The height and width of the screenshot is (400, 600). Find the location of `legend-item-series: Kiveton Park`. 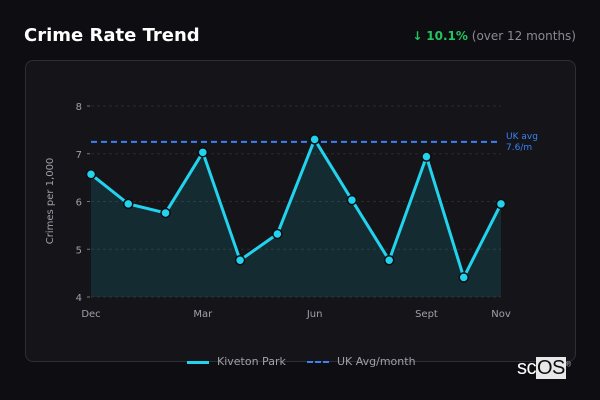

legend-item-series: Kiveton Park is located at coordinates (236, 361).